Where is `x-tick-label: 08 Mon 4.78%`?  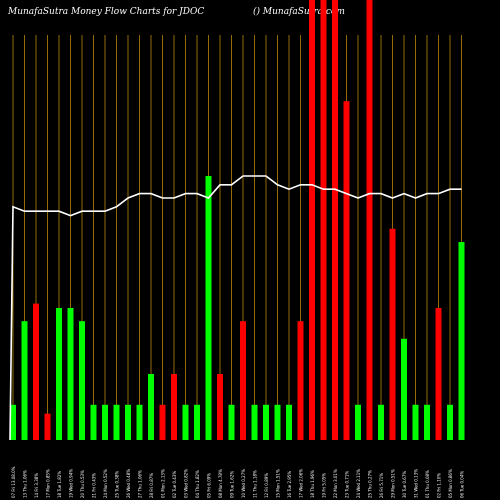
x-tick-label: 08 Mon 4.78% is located at coordinates (220, 483).